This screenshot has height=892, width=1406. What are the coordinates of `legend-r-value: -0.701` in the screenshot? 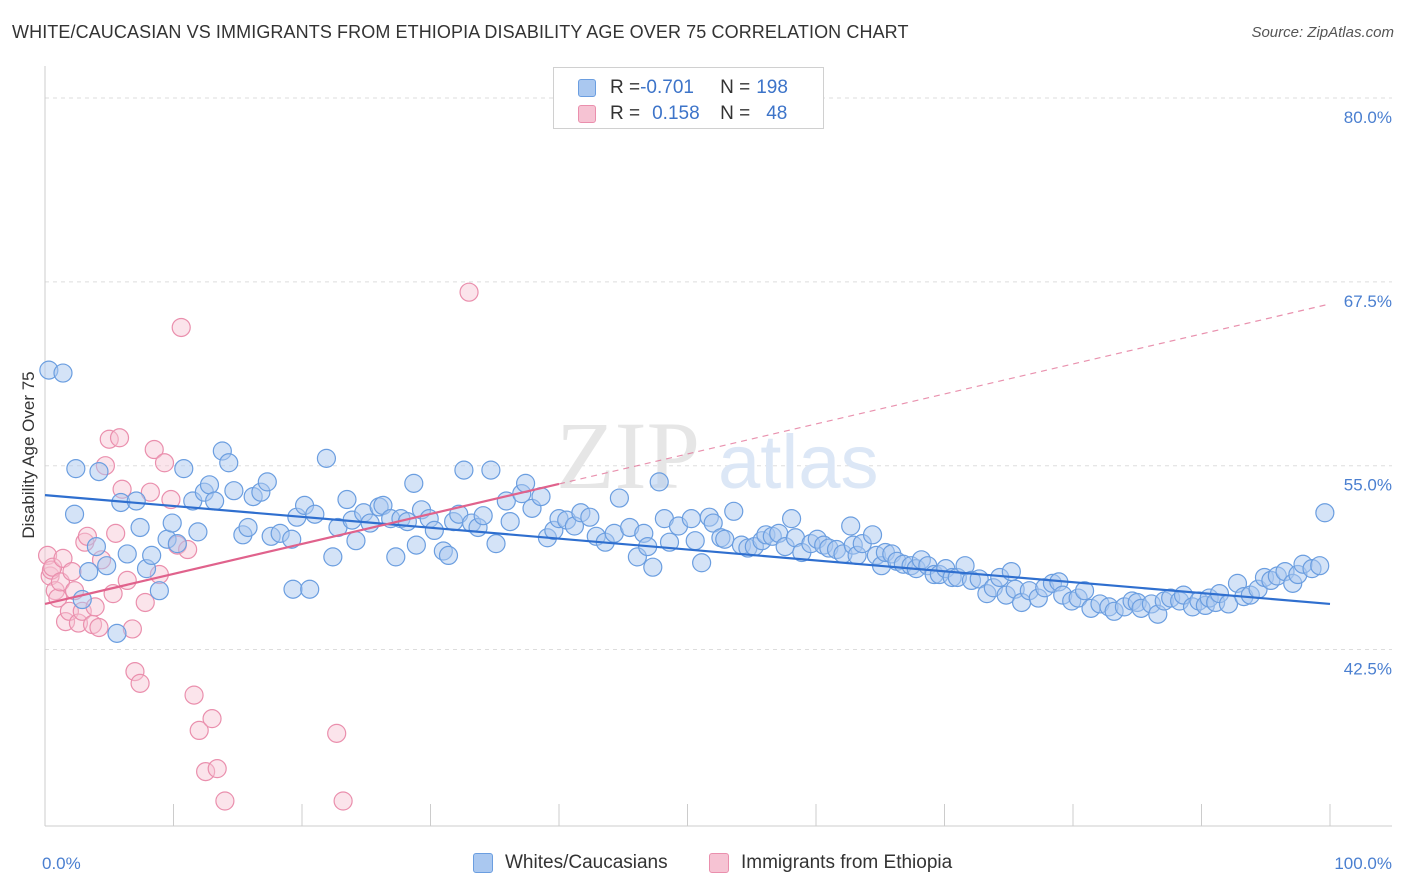 It's located at (667, 87).